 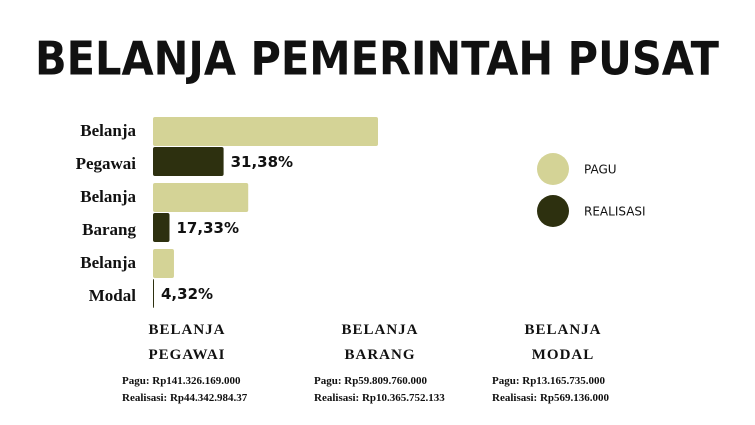 What do you see at coordinates (371, 381) in the screenshot?
I see `detail-pagu: Pagu: Rp59.809.760.000` at bounding box center [371, 381].